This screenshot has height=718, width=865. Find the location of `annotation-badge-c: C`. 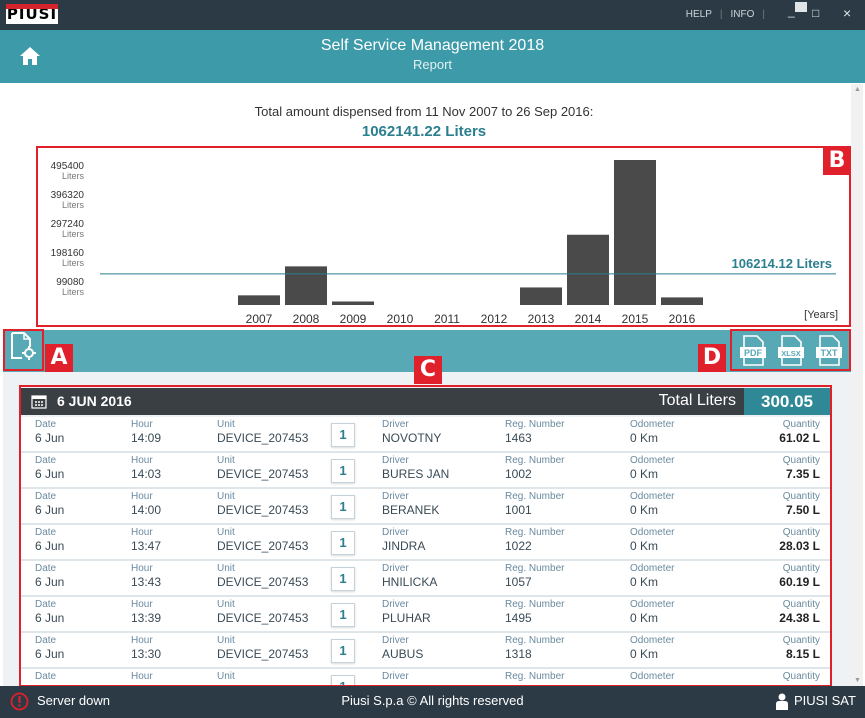

annotation-badge-c: C is located at coordinates (428, 370).